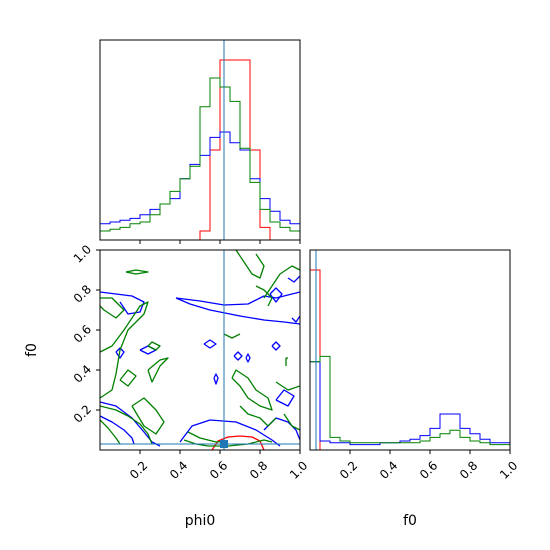  Describe the element at coordinates (82, 373) in the screenshot. I see `tick-label-f0-y: 0.4` at that location.